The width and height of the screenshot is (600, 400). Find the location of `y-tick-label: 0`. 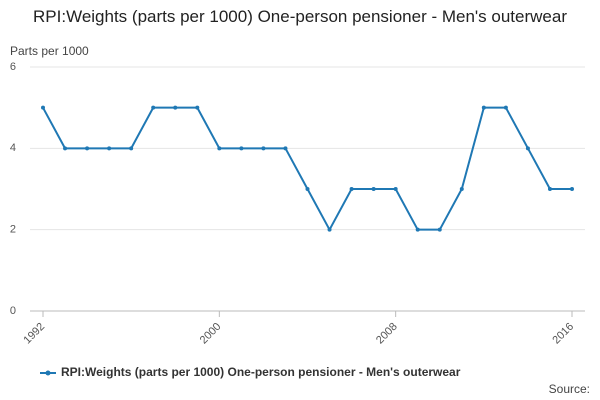

y-tick-label: 0 is located at coordinates (13, 311).